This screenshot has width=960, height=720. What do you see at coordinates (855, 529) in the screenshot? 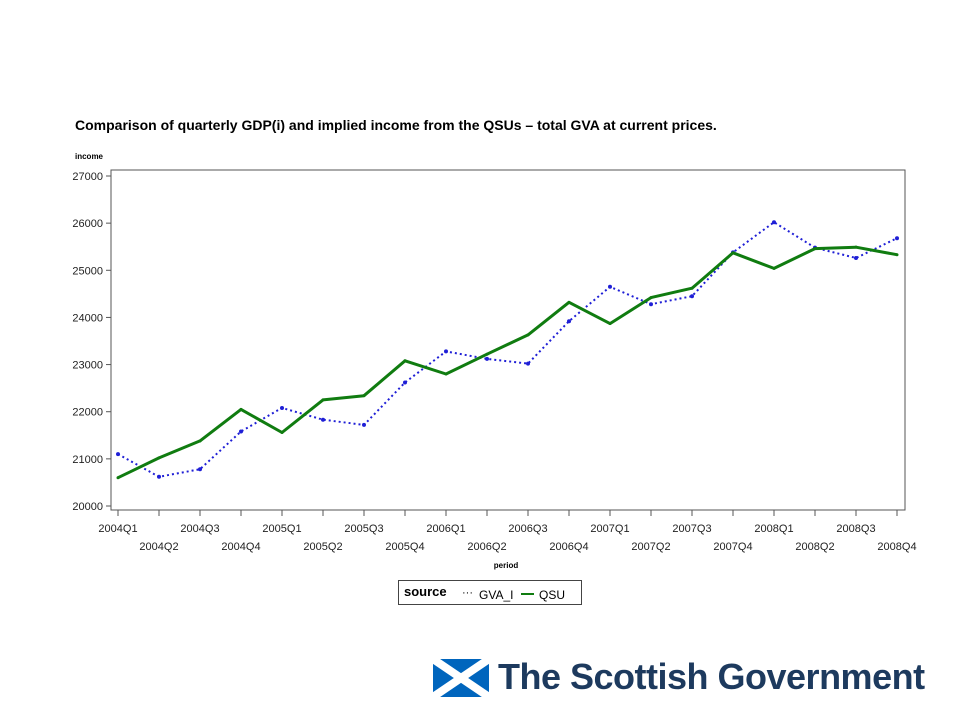
I see `x-tick-label: 2008Q3` at bounding box center [855, 529].